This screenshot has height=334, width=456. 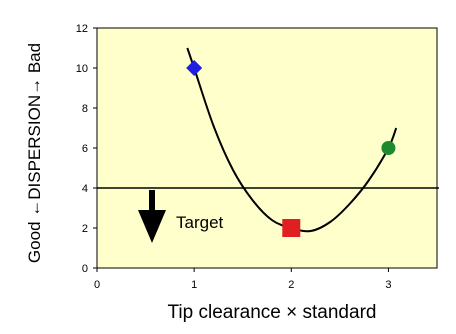 What do you see at coordinates (194, 68) in the screenshot?
I see `data-point-diamond` at bounding box center [194, 68].